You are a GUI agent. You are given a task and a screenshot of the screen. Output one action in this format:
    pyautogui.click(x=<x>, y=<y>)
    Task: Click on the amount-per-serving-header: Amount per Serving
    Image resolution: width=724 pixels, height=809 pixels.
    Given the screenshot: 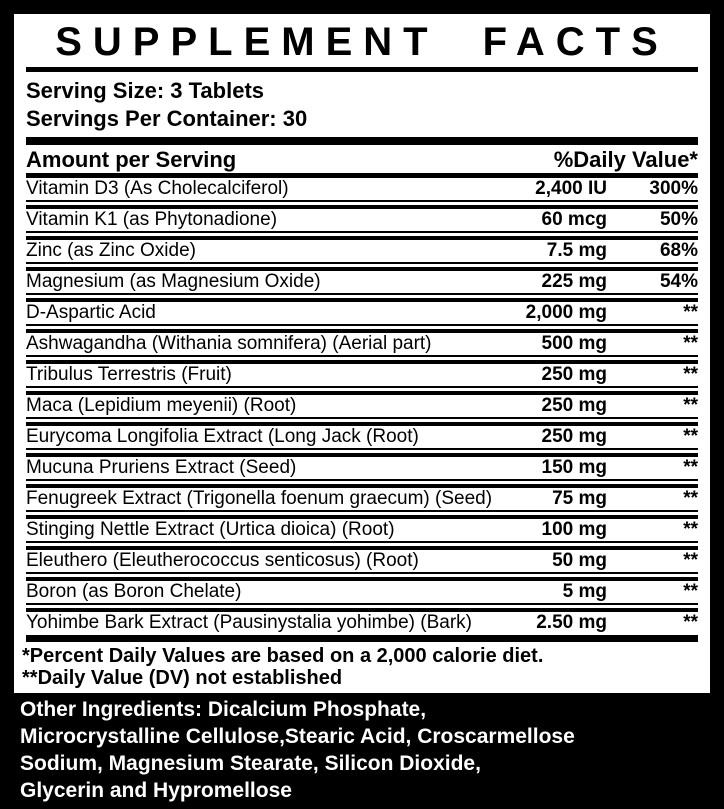 What is the action you would take?
    pyautogui.click(x=131, y=159)
    